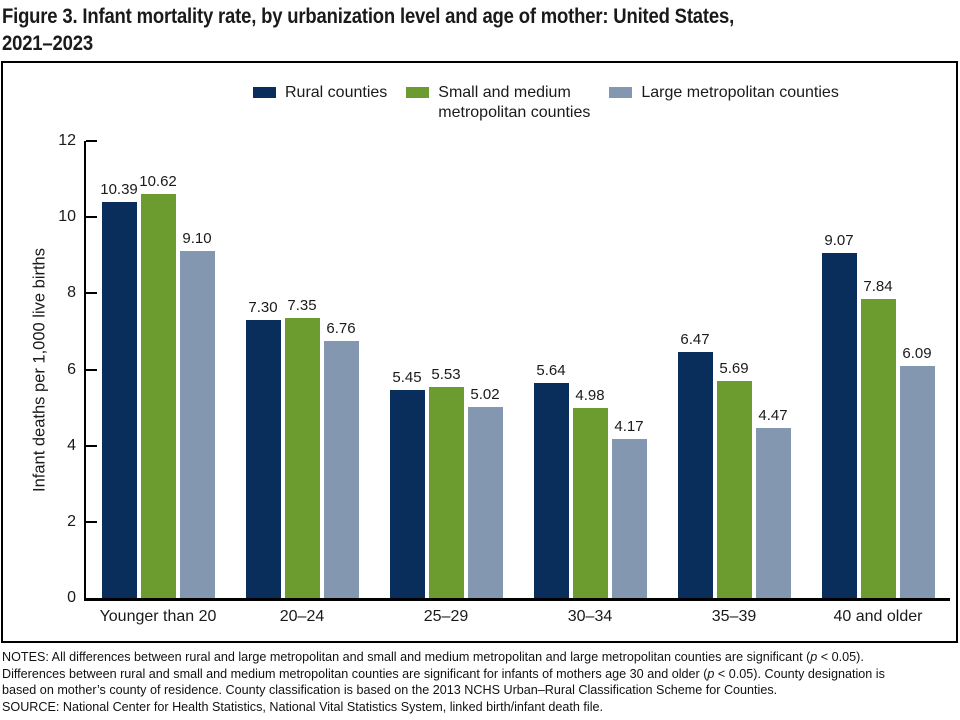 The width and height of the screenshot is (960, 720). I want to click on bar-group: 9.07 7.84 6.09, so click(878, 415).